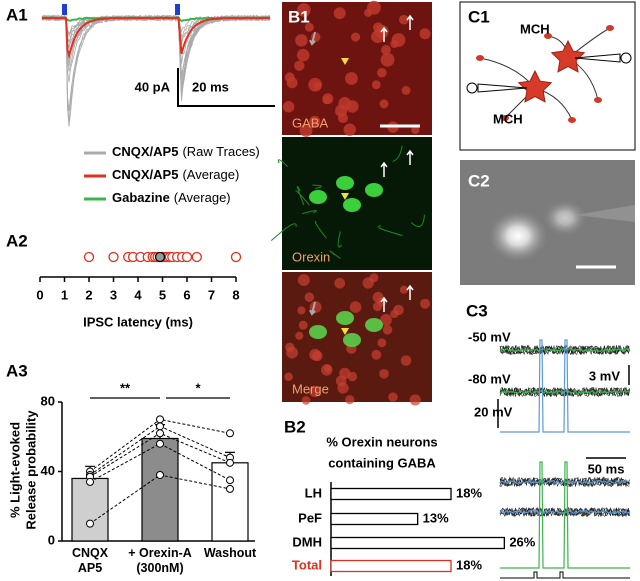 The height and width of the screenshot is (581, 640). Describe the element at coordinates (160, 257) in the screenshot. I see `mean-point` at that location.